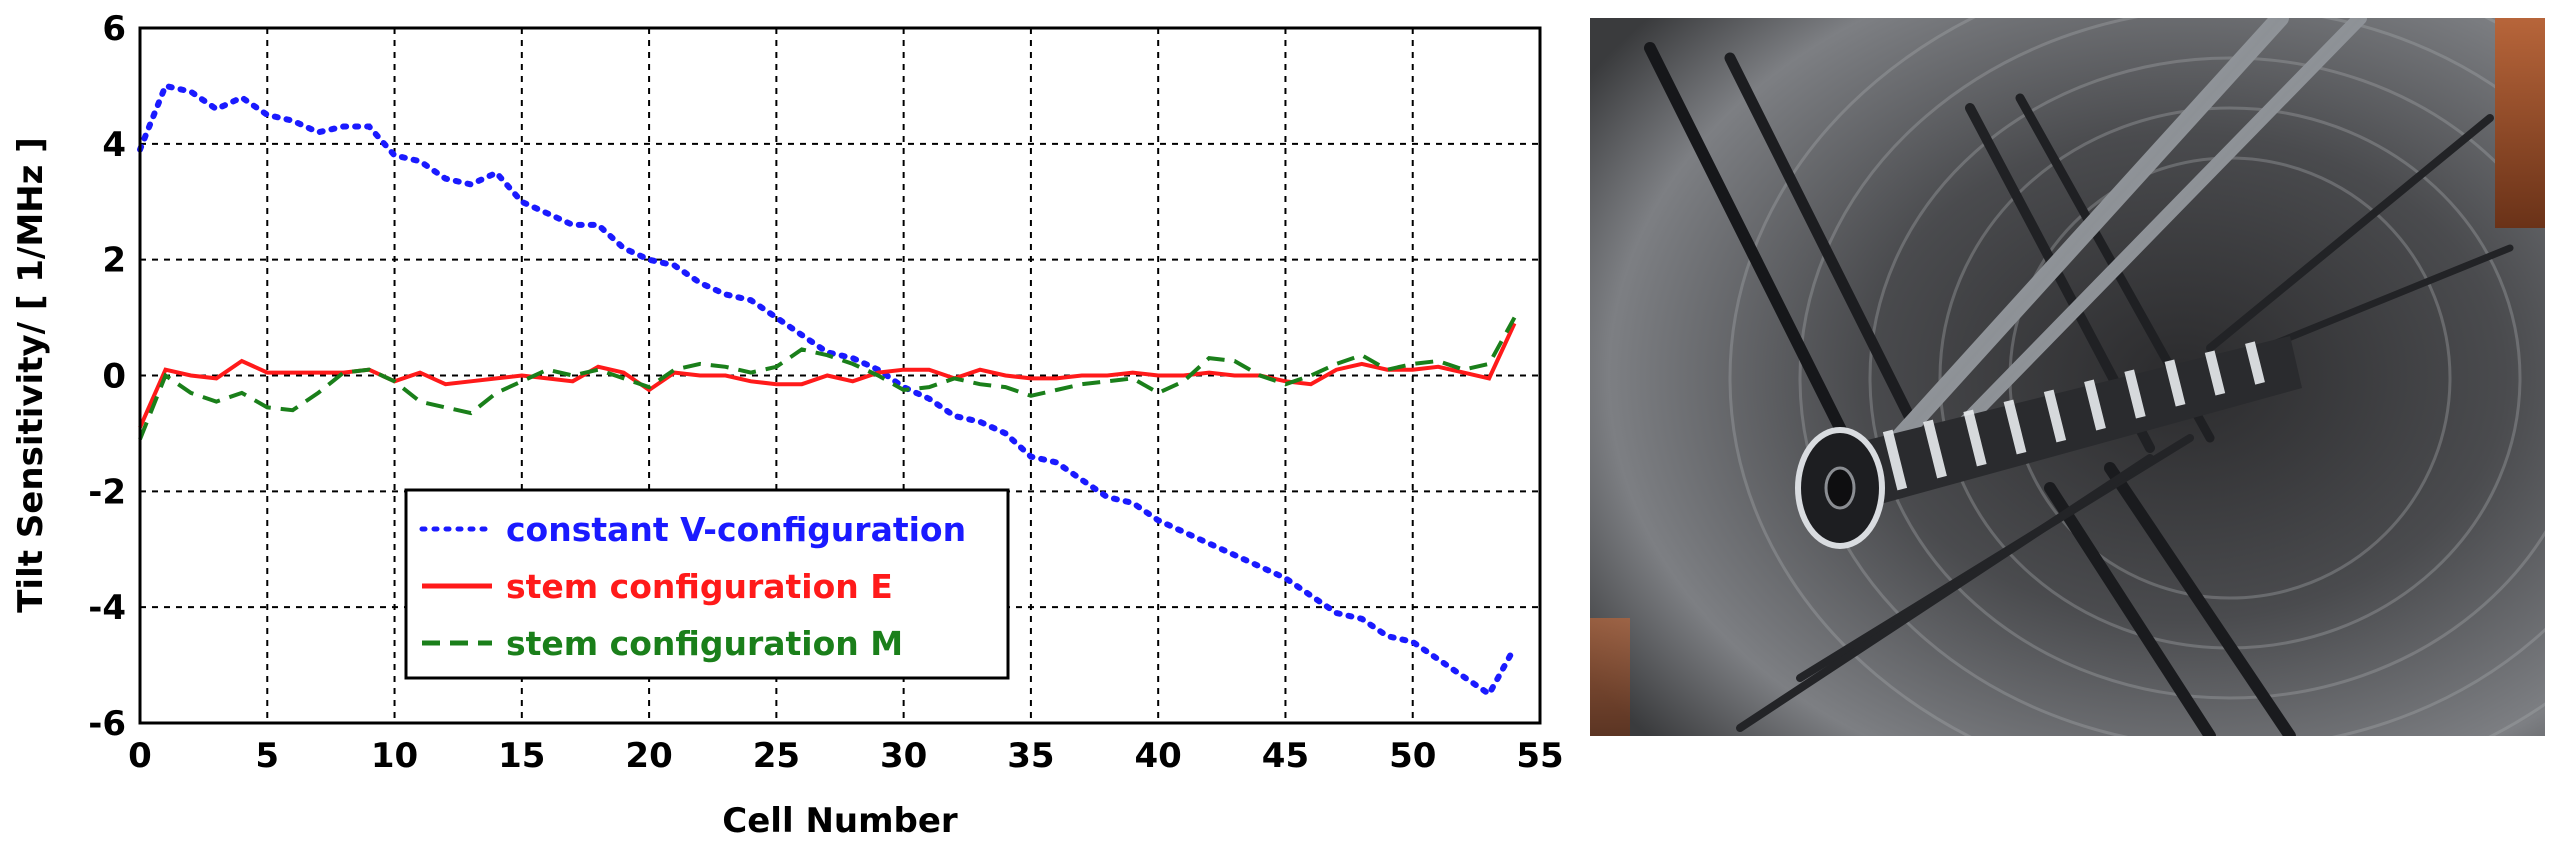  I want to click on x-tick-label: 15, so click(521, 756).